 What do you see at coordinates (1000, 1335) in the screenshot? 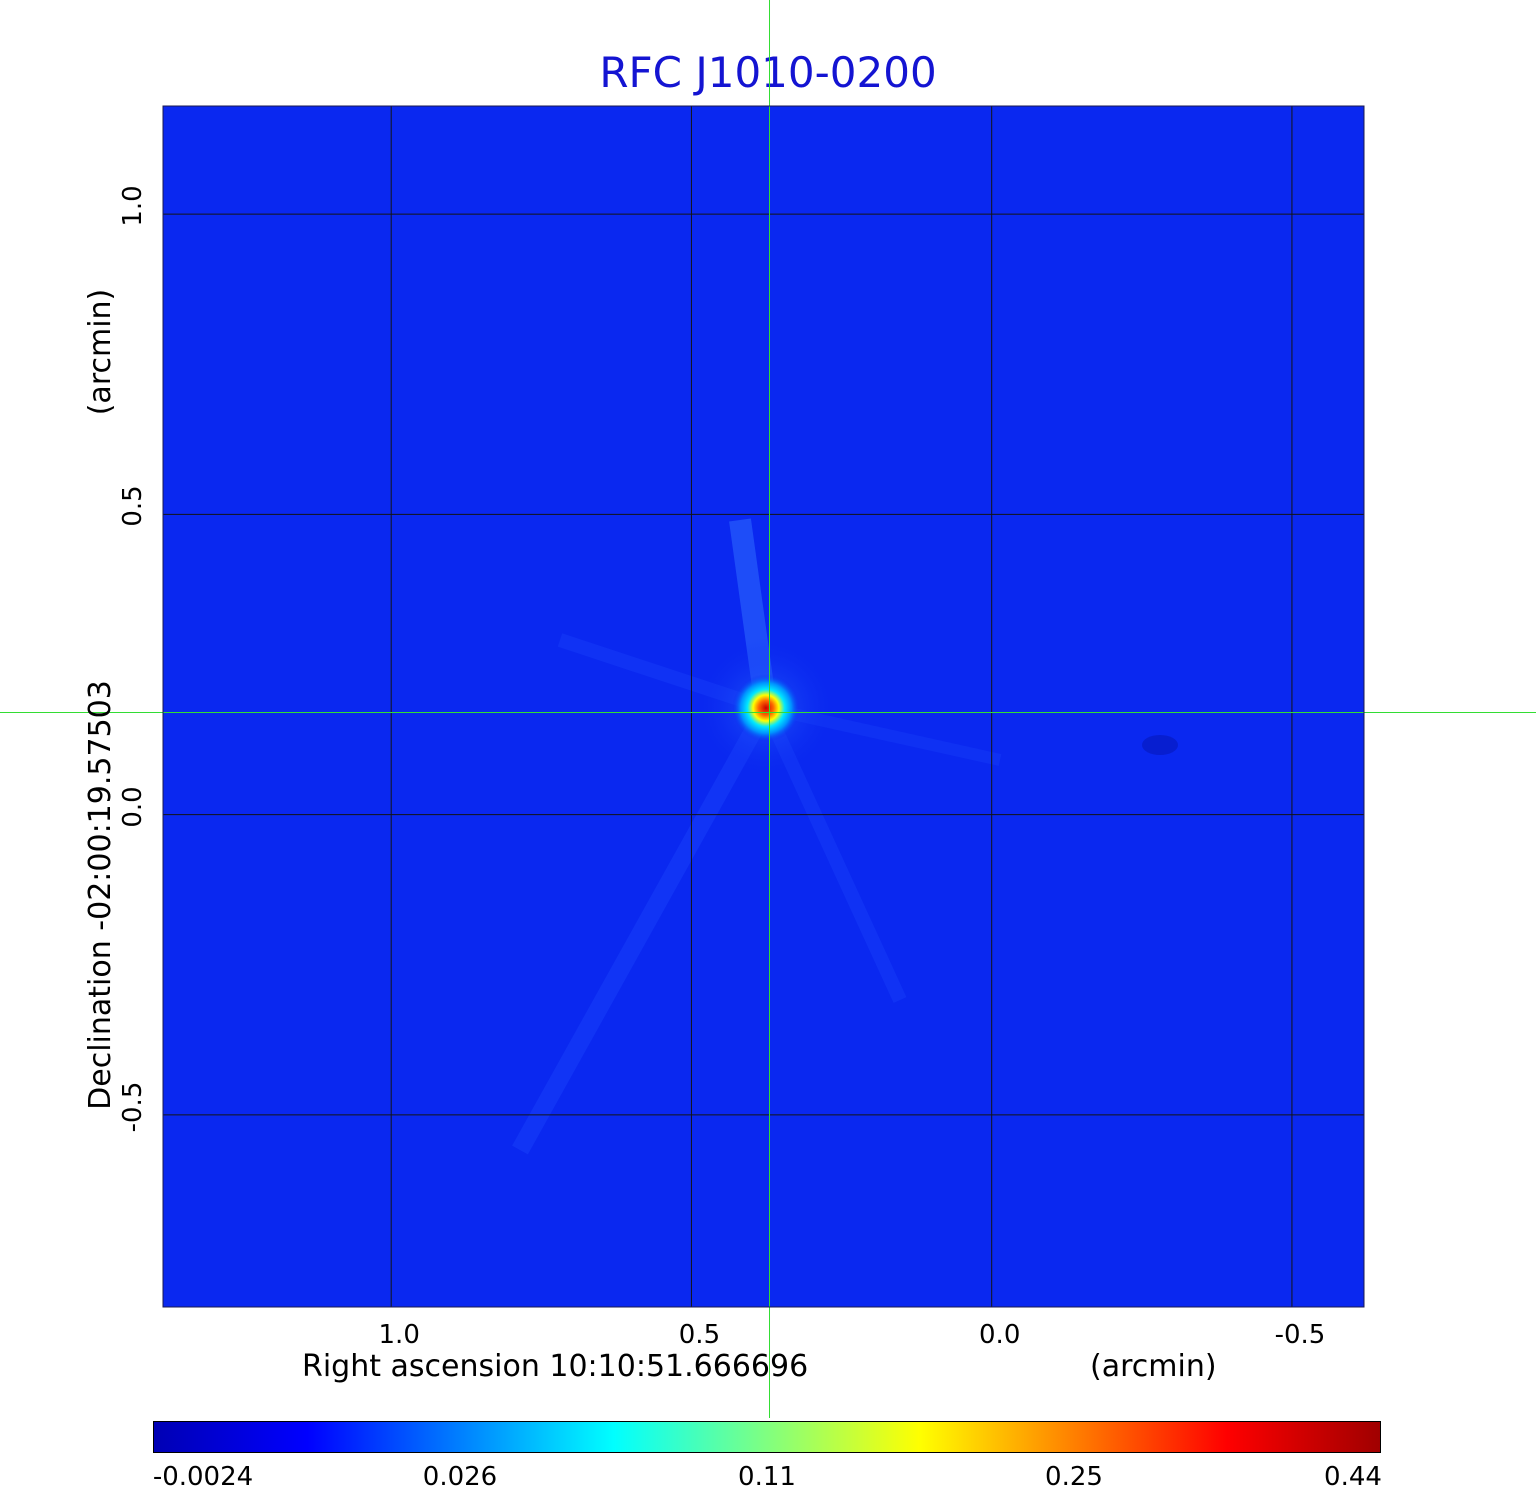
I see `x-tick-label: 0.0` at bounding box center [1000, 1335].